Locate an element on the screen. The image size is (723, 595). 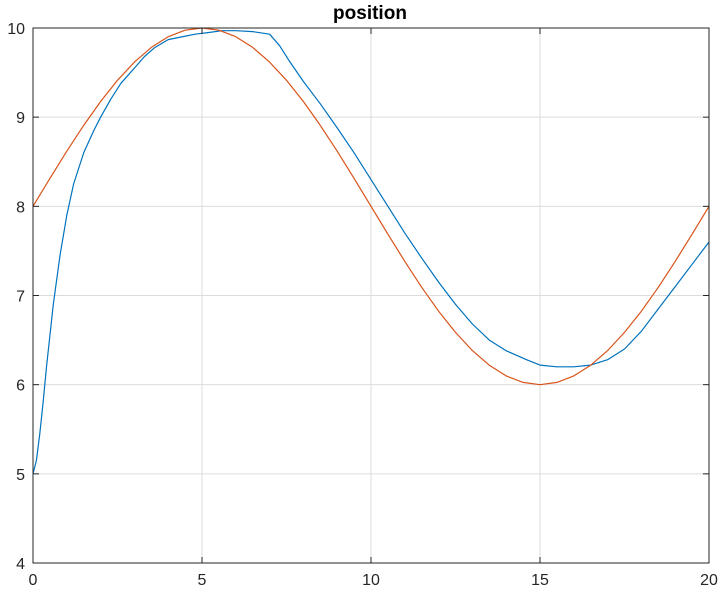
chart-title: position is located at coordinates (370, 13).